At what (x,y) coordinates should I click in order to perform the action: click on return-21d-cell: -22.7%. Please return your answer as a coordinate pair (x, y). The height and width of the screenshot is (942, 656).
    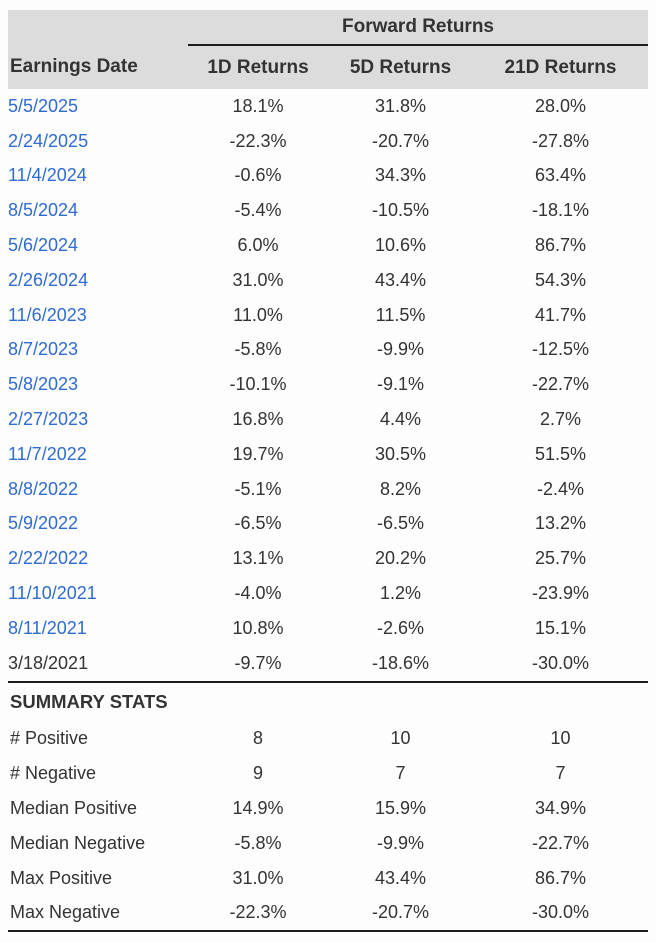
    Looking at the image, I should click on (560, 384).